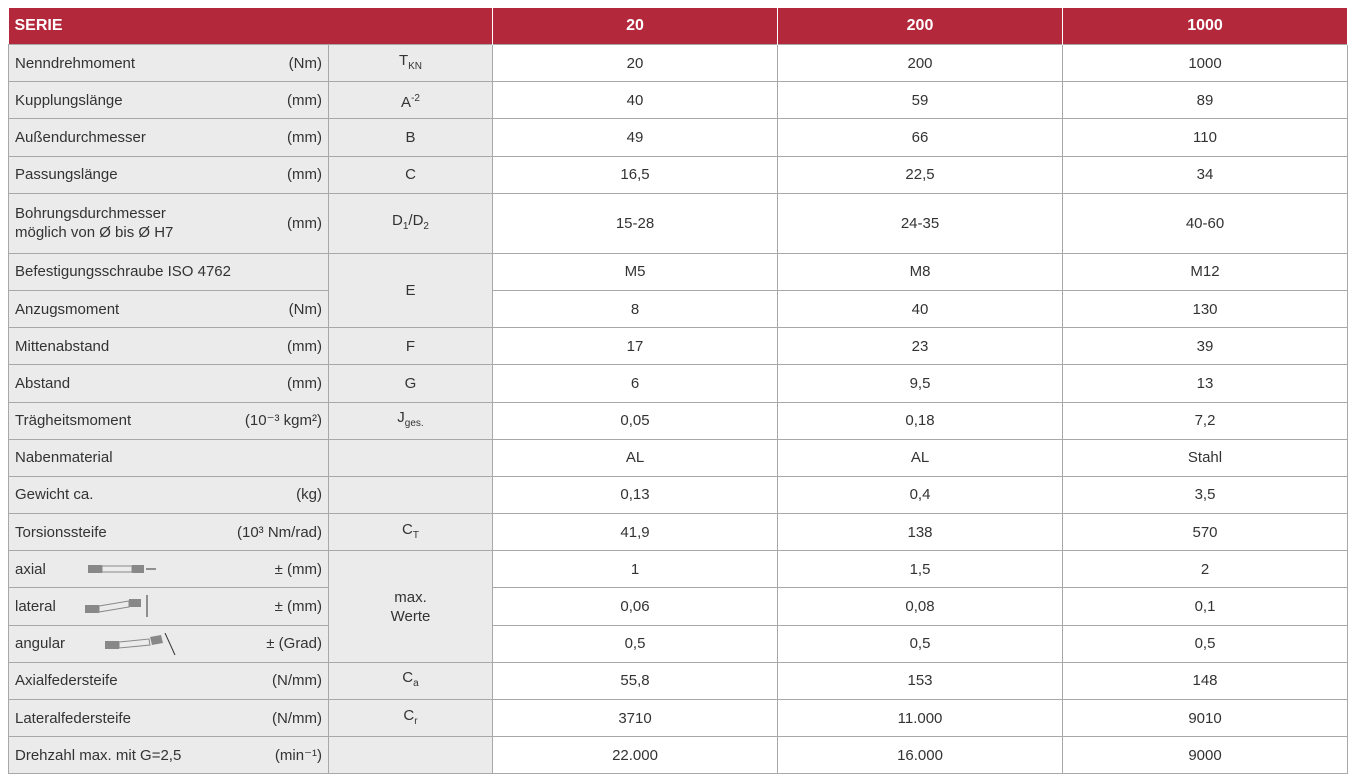  What do you see at coordinates (123, 272) in the screenshot?
I see `label: Befestigungsschraube ISO 4762` at bounding box center [123, 272].